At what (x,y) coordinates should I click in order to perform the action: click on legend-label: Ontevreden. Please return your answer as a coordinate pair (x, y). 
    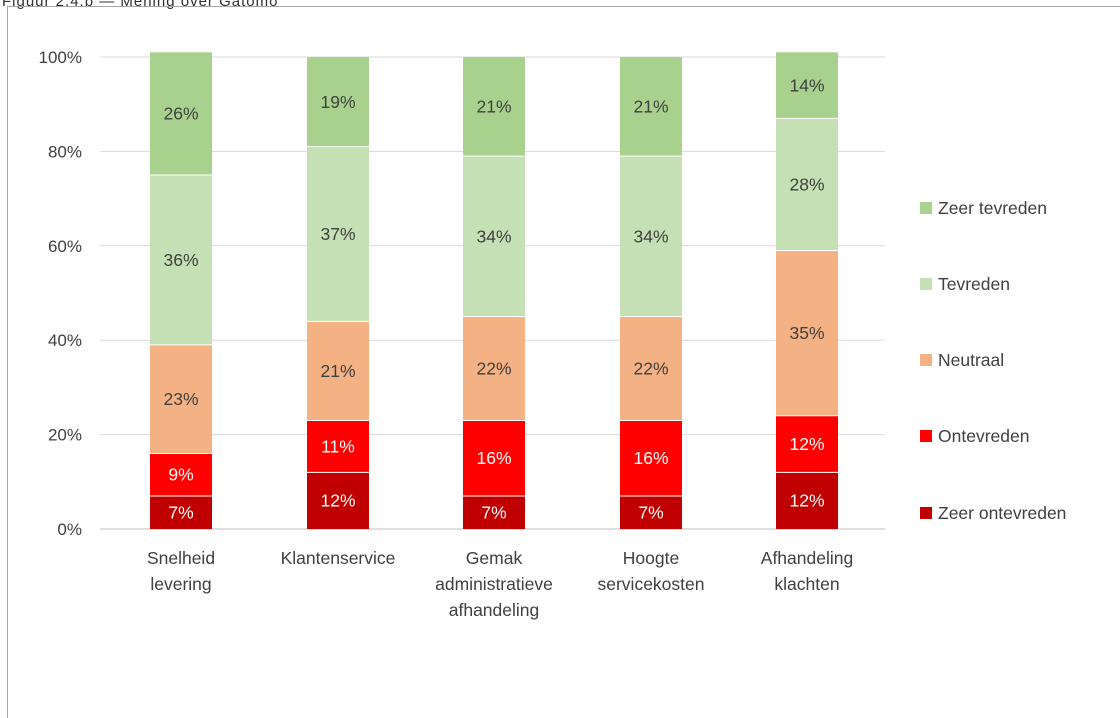
    Looking at the image, I should click on (983, 436).